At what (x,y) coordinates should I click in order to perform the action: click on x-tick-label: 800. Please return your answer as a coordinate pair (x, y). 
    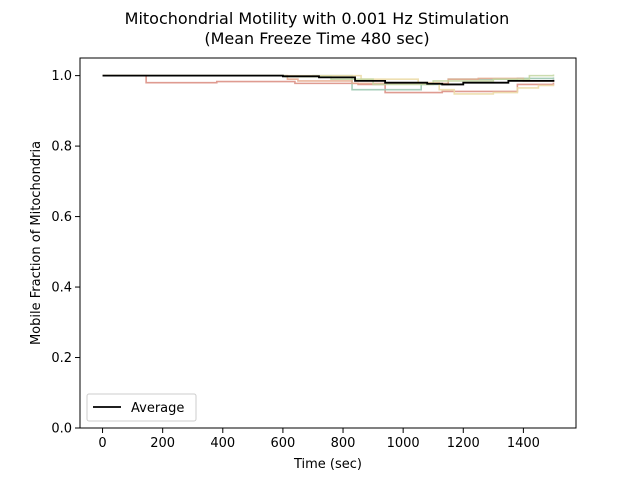
    Looking at the image, I should click on (343, 443).